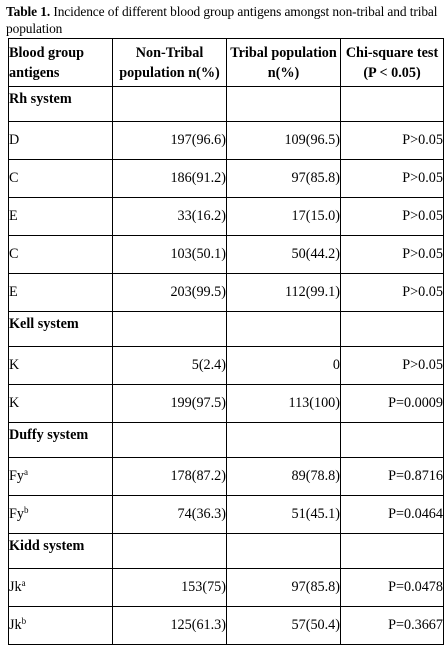 This screenshot has width=448, height=645. I want to click on table-row: K 199(97.5) 113(100) P=0.0009, so click(226, 403).